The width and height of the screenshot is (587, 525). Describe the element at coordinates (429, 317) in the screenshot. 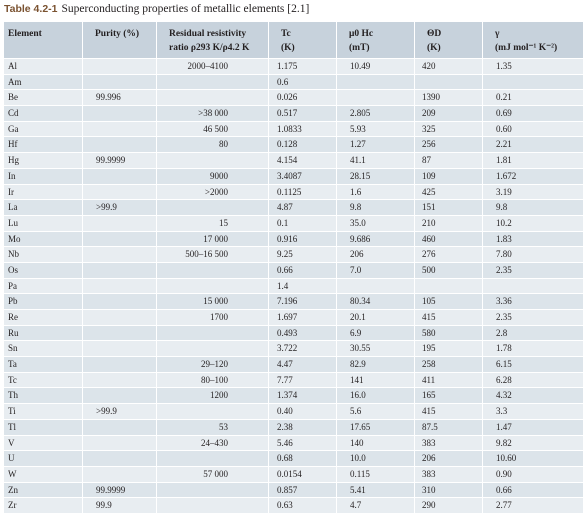

I see `cell-debye-temperature: 415` at that location.